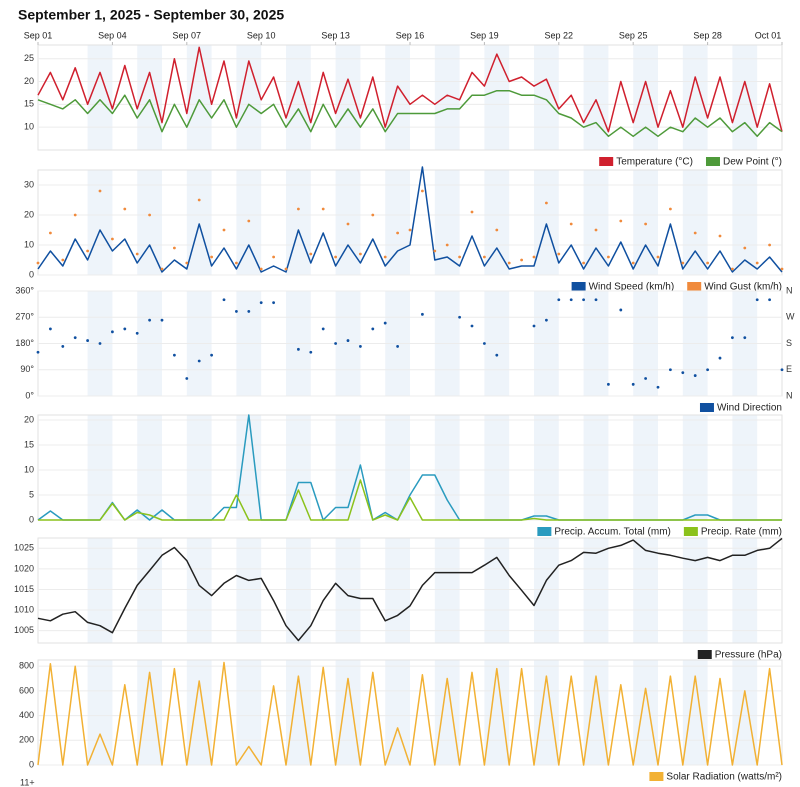 The width and height of the screenshot is (800, 787). I want to click on x-tick-label: Sep 04, so click(112, 35).